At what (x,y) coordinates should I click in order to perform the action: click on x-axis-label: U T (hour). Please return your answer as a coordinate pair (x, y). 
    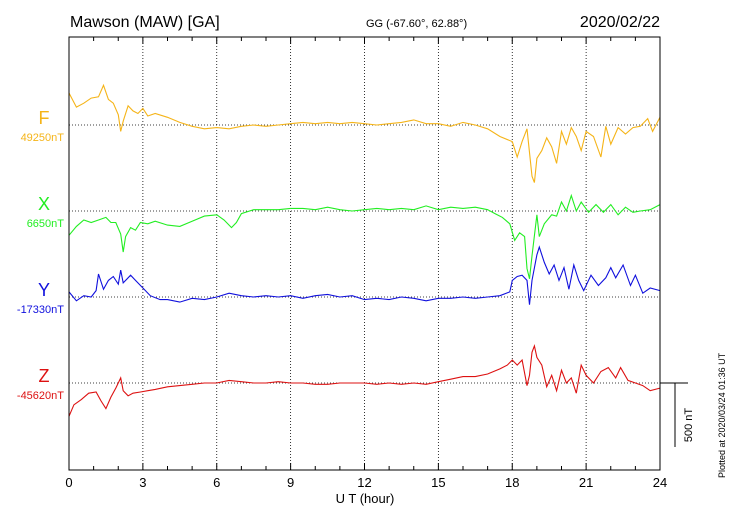
    Looking at the image, I should click on (365, 498).